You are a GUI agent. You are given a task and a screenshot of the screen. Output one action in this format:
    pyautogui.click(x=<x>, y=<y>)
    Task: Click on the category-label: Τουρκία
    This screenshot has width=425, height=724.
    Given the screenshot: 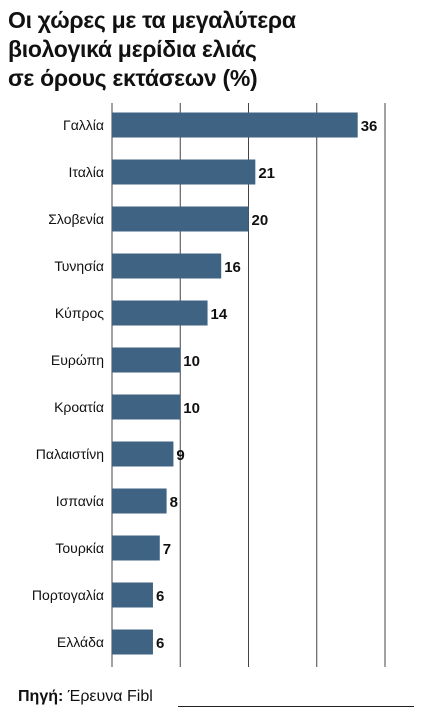 What is the action you would take?
    pyautogui.click(x=79, y=548)
    